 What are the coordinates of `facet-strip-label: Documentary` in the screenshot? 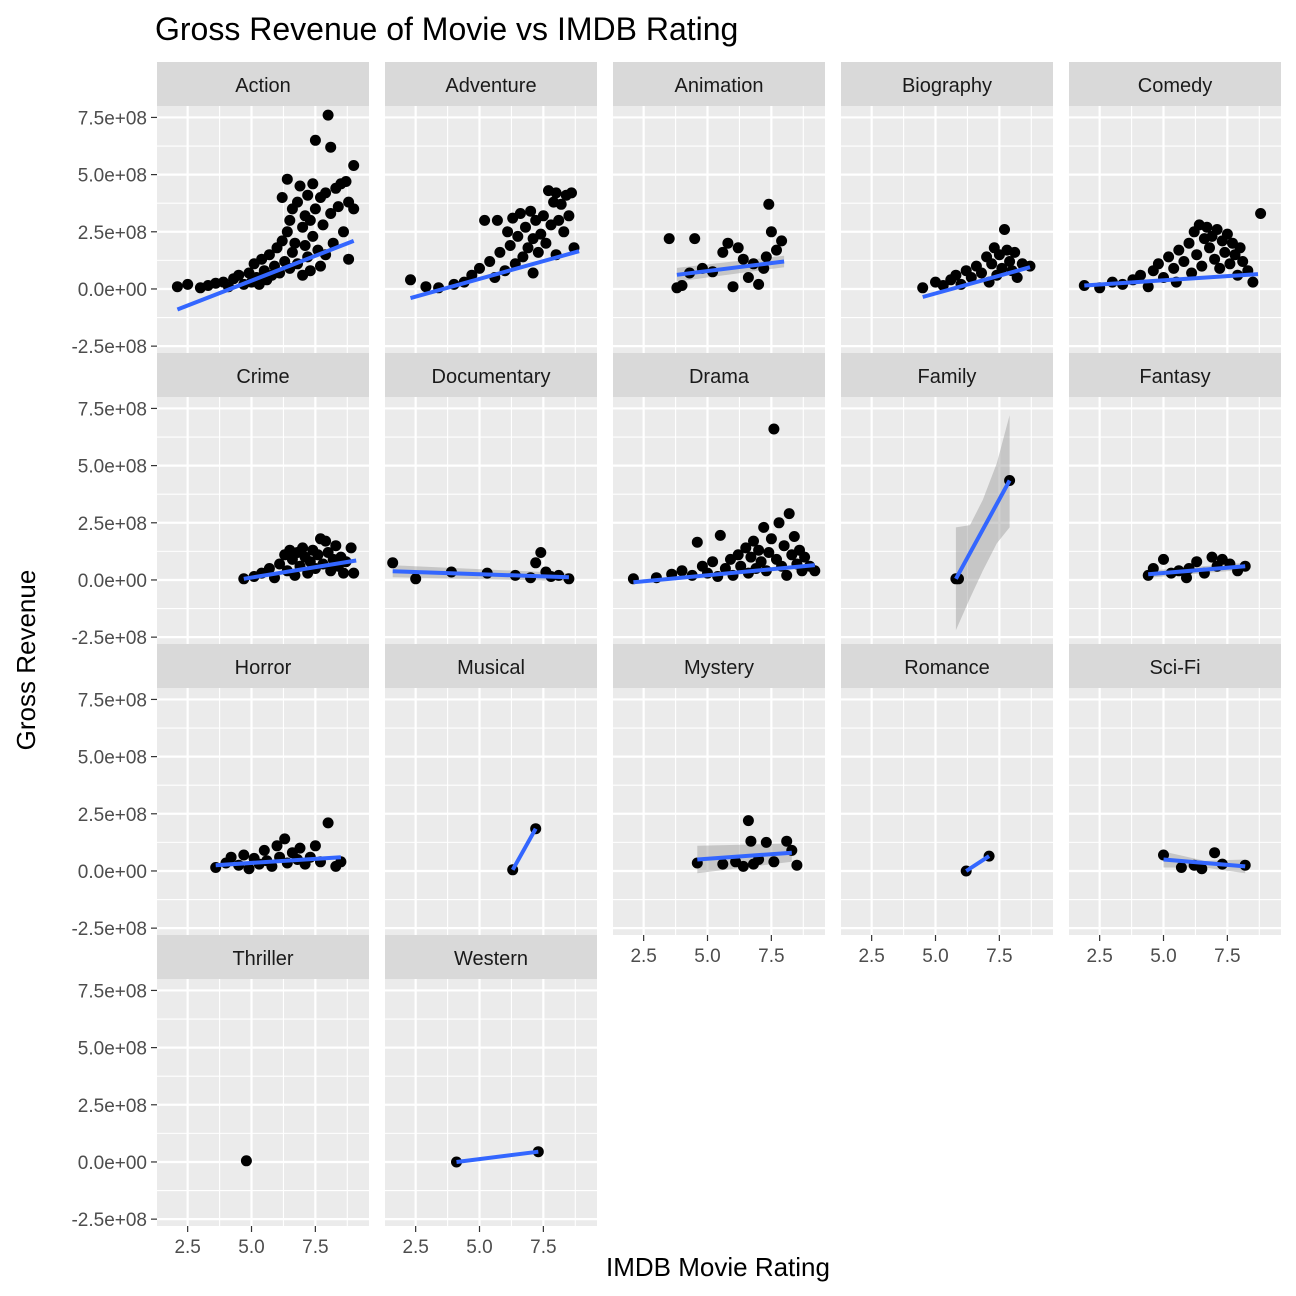 It's located at (491, 377).